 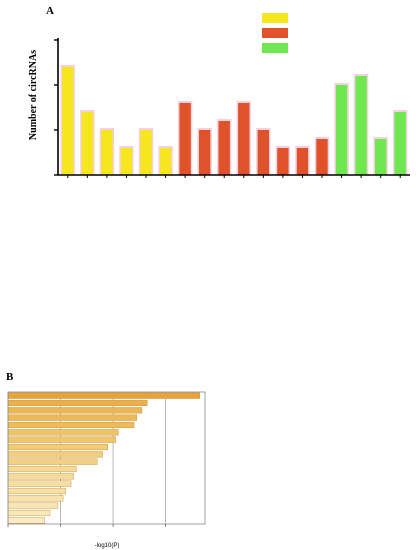 What do you see at coordinates (50, 11) in the screenshot?
I see `panel-a-label: A` at bounding box center [50, 11].